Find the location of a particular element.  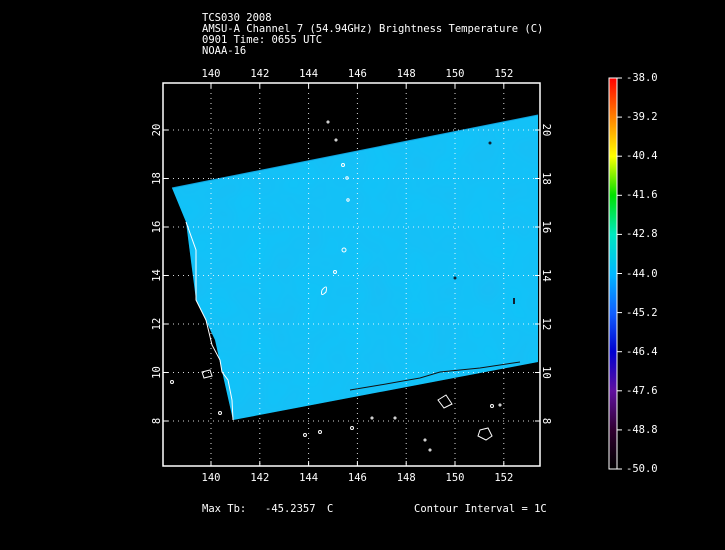

colorbar-label: -38.0 is located at coordinates (642, 78).